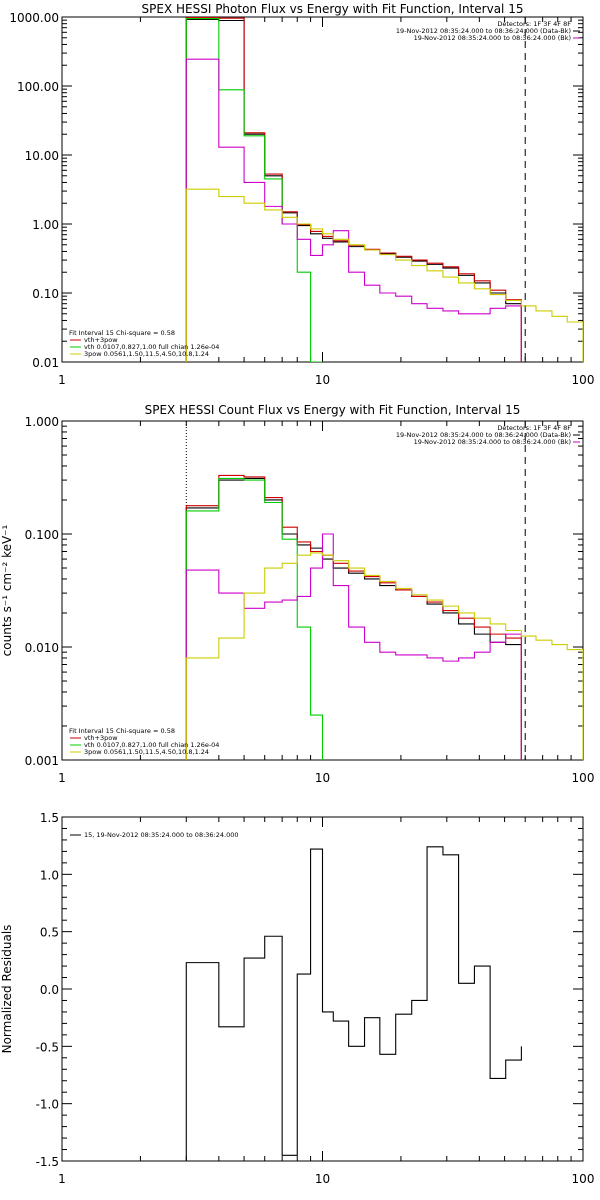 Image resolution: width=600 pixels, height=1200 pixels. I want to click on y-tick-label: 0.010, so click(42, 648).